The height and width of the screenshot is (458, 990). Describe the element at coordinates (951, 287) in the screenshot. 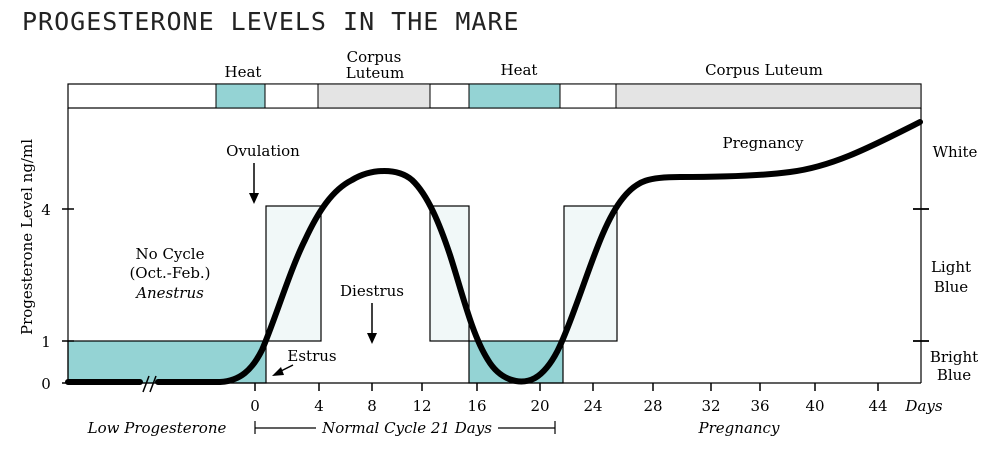

I see `right-label-light-blue: Blue` at that location.